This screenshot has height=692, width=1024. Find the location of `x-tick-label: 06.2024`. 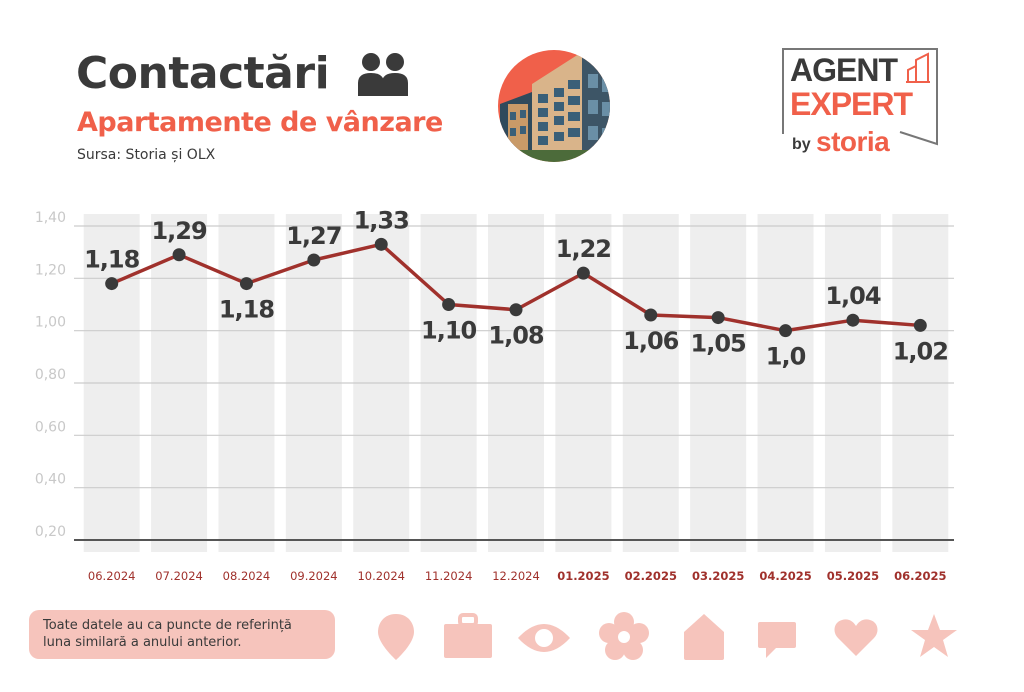

x-tick-label: 06.2024 is located at coordinates (112, 576).